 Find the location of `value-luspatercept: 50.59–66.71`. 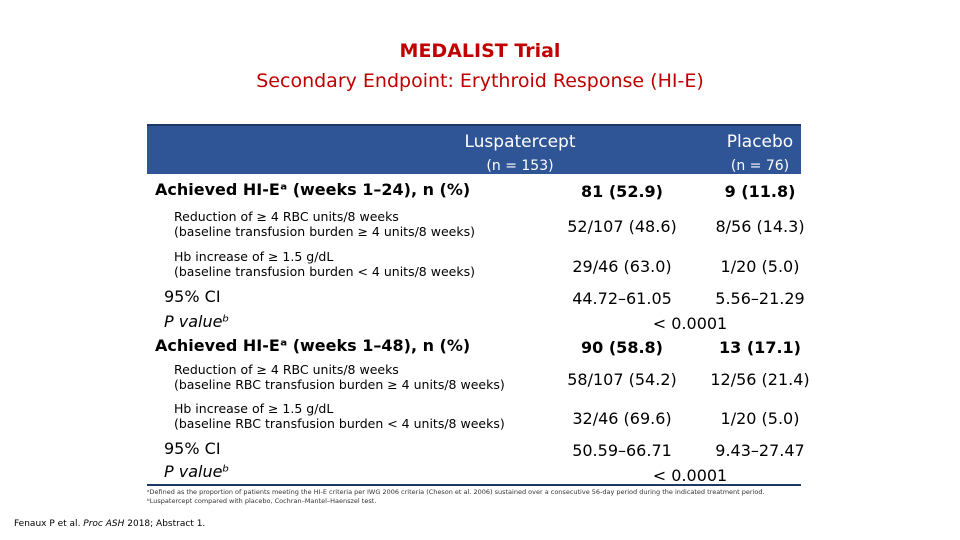

value-luspatercept: 50.59–66.71 is located at coordinates (622, 450).